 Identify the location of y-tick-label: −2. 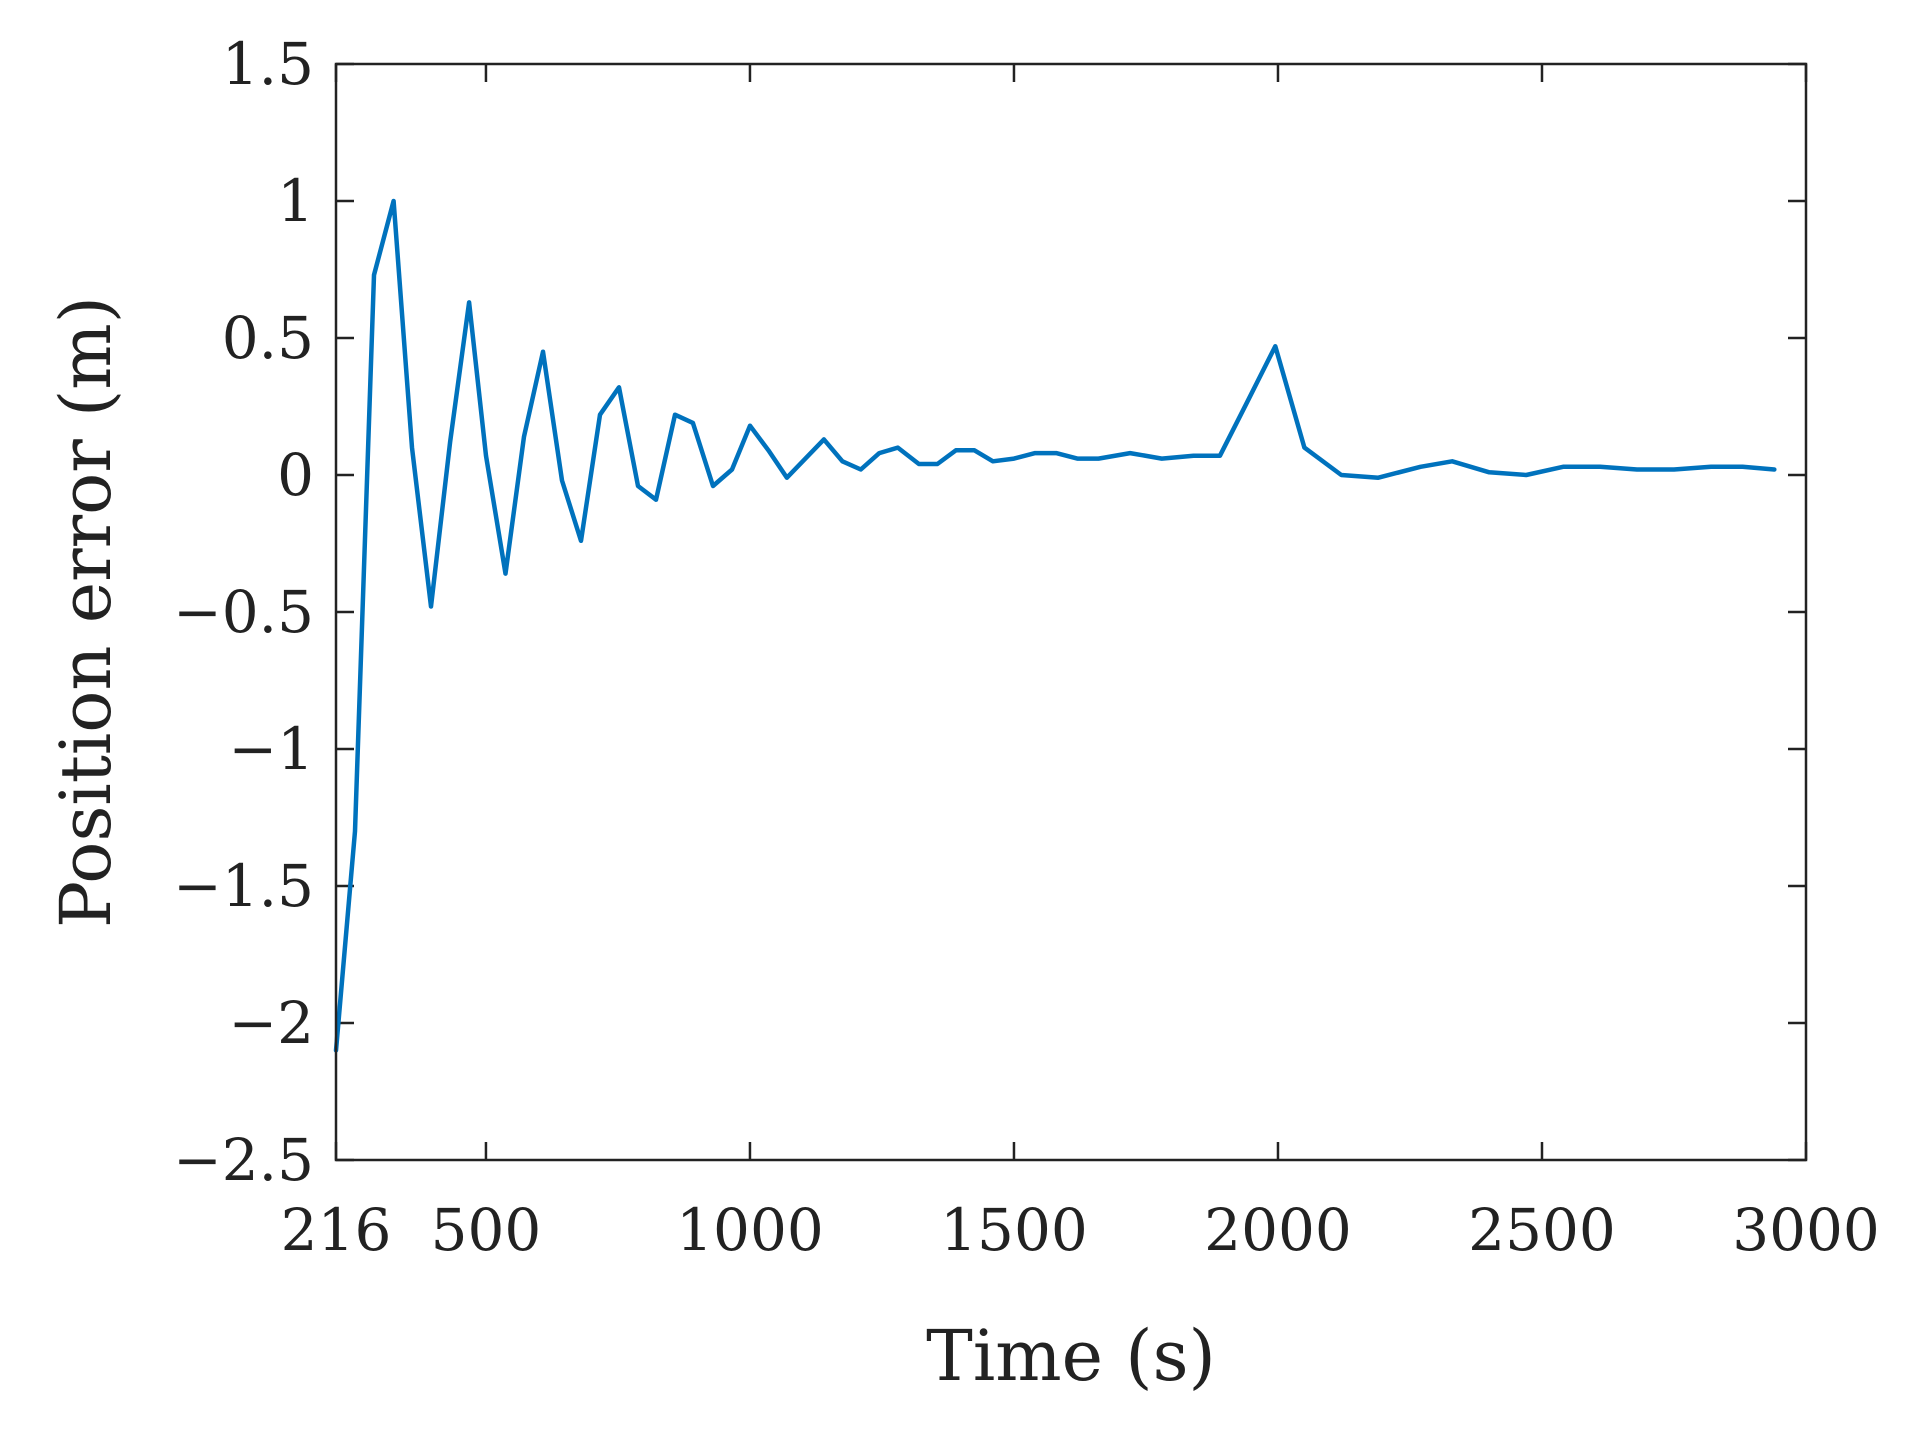
(272, 1023).